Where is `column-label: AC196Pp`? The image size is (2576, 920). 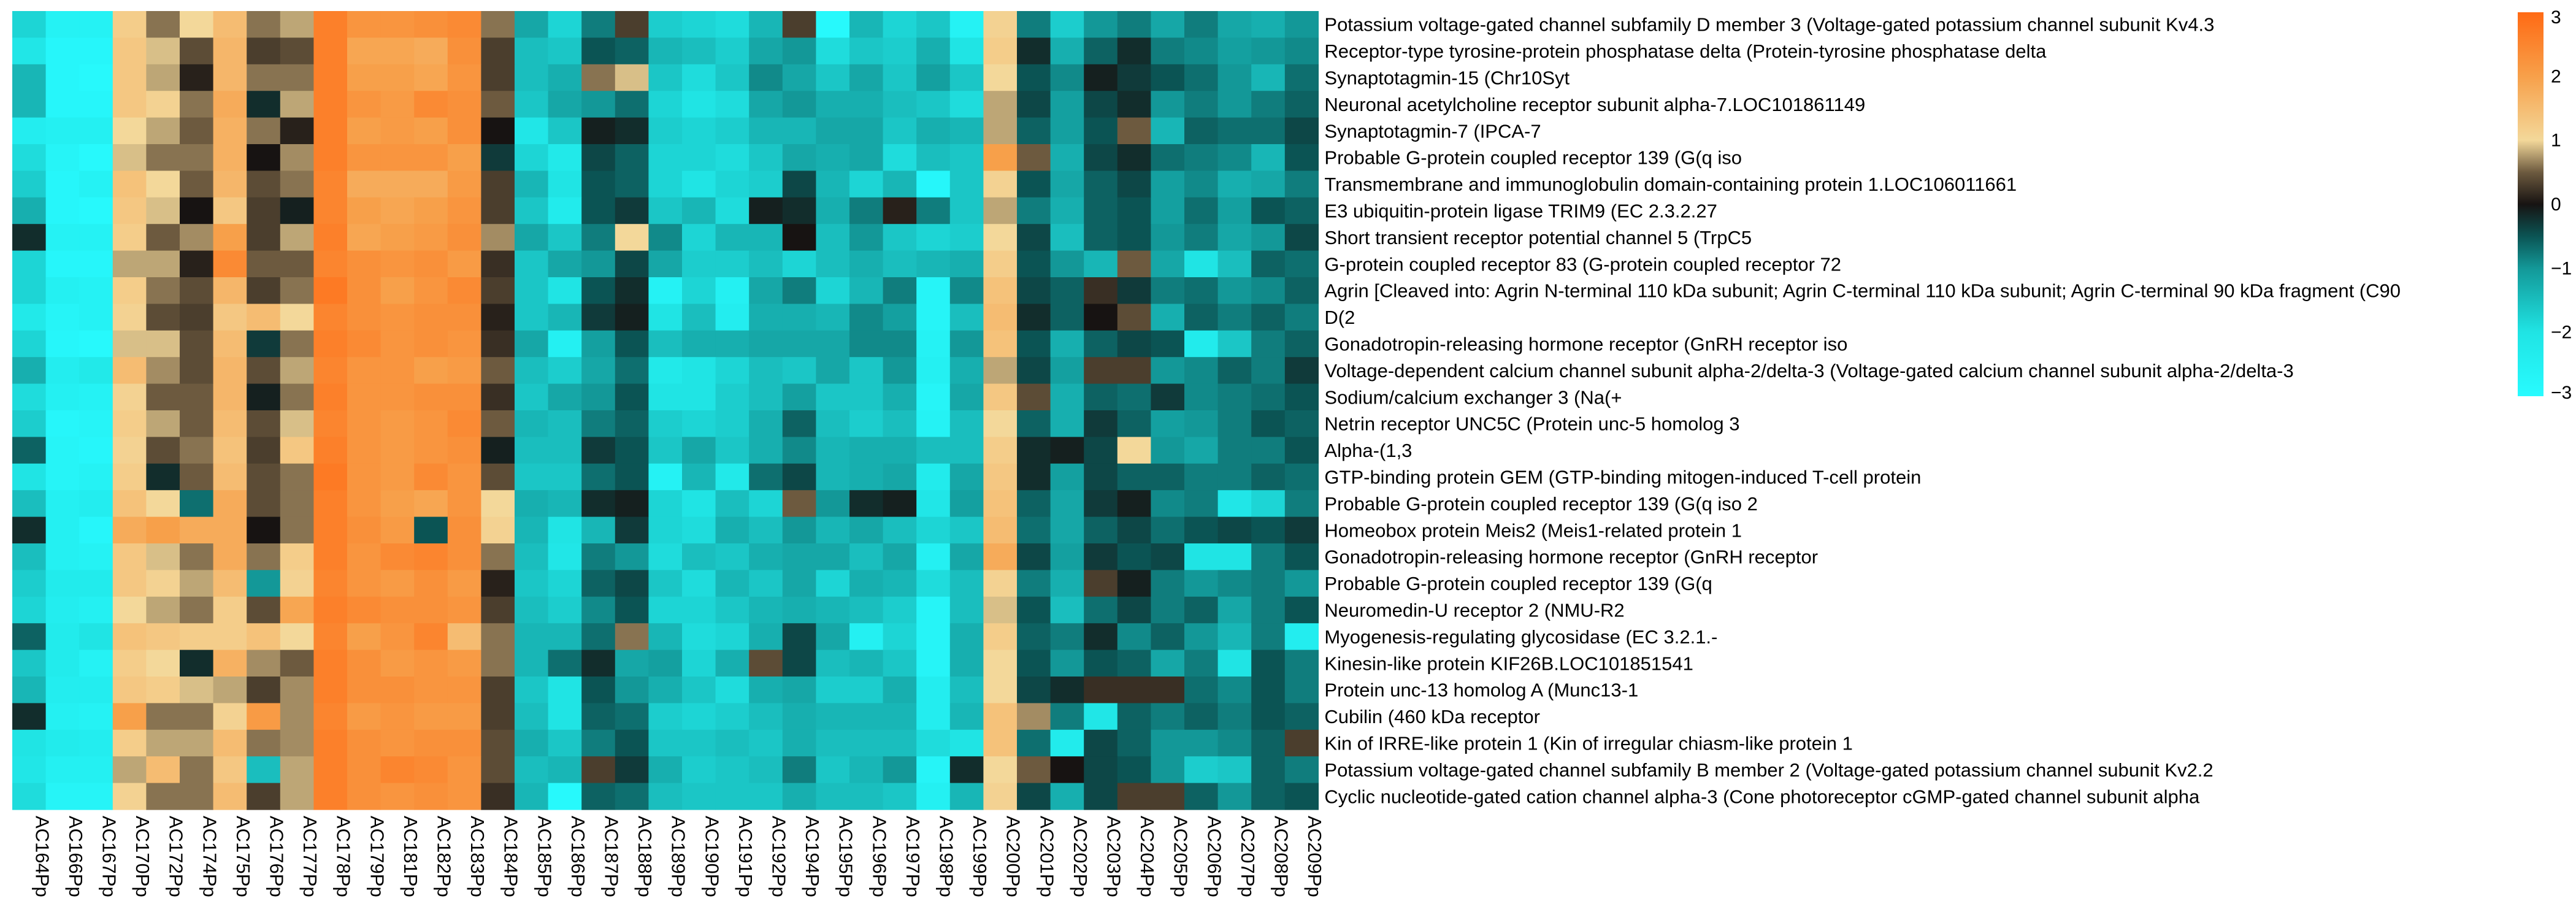
column-label: AC196Pp is located at coordinates (879, 856).